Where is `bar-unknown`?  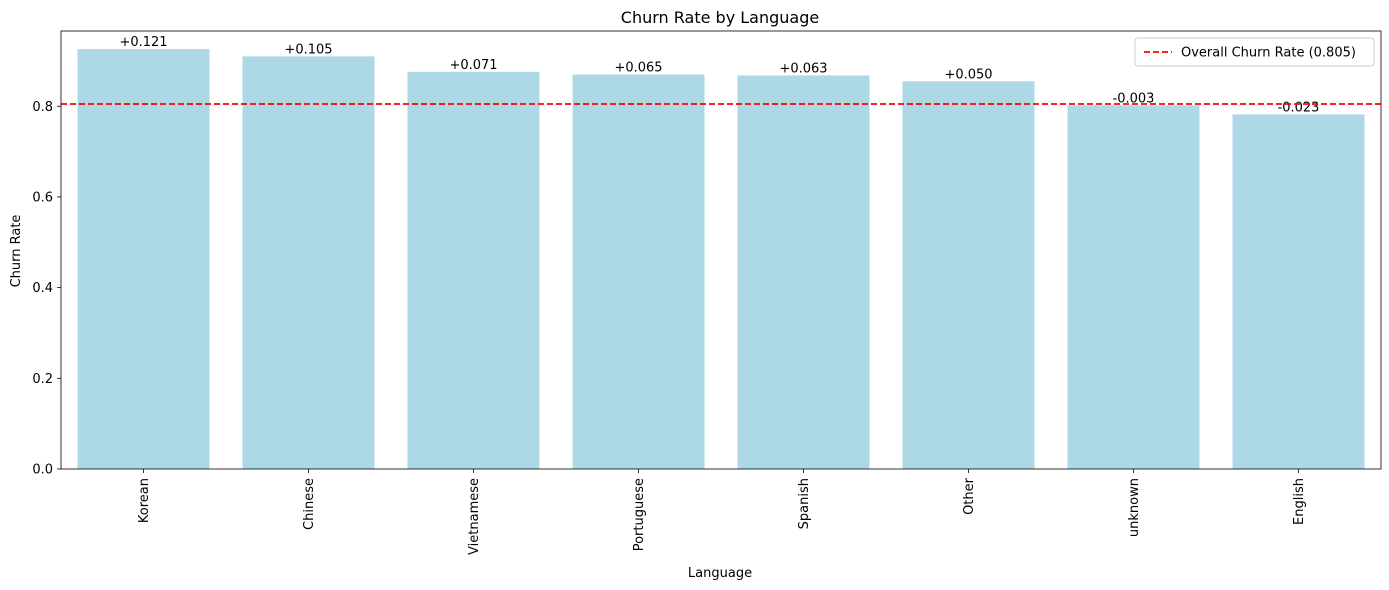 bar-unknown is located at coordinates (1133, 287).